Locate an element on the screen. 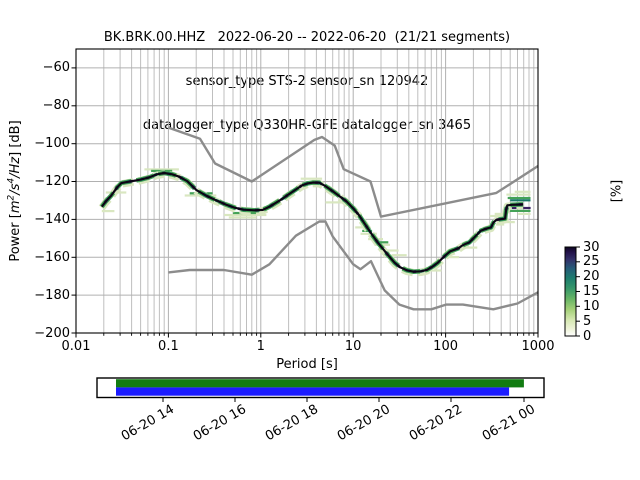 This screenshot has height=480, width=640. colorbar-tick-label: 5 is located at coordinates (587, 321).